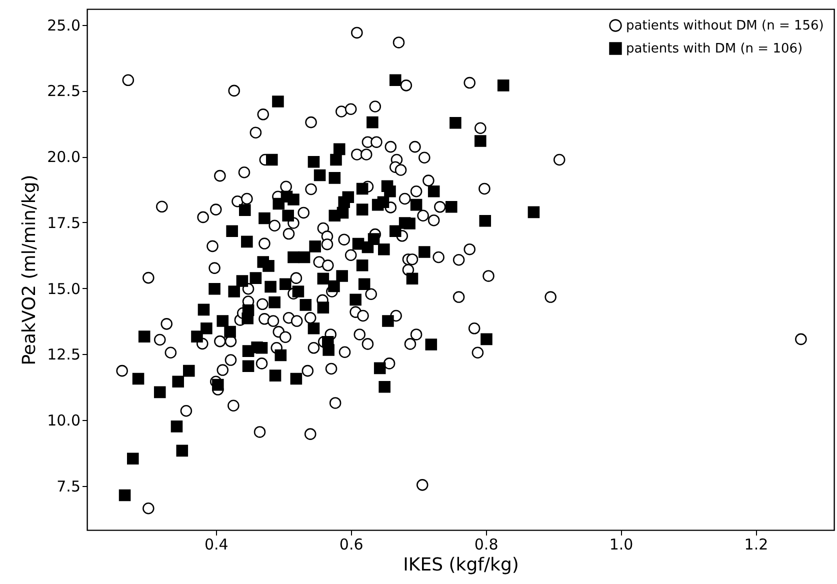  What do you see at coordinates (461, 565) in the screenshot?
I see `x-axis-title: IKES (kgf/kg)` at bounding box center [461, 565].